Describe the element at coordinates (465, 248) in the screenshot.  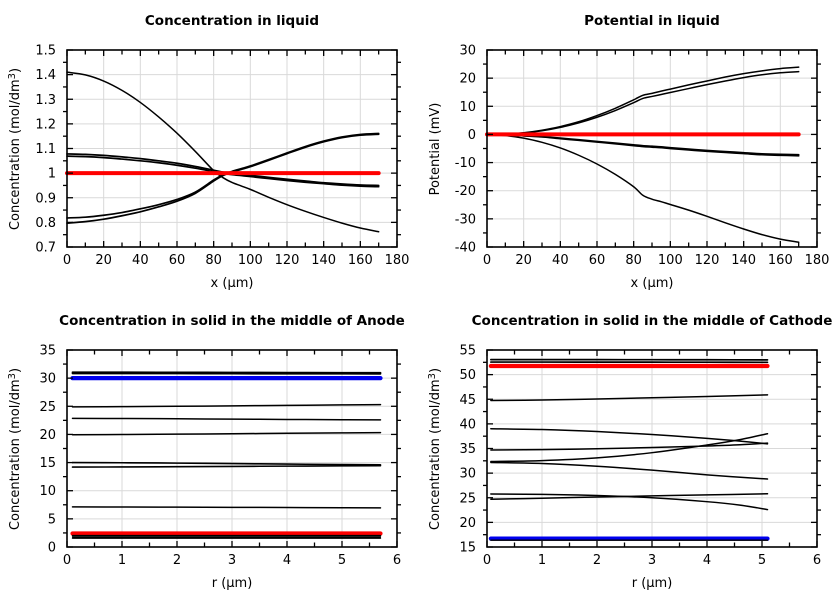
I see `y-tick-label: -40` at that location.